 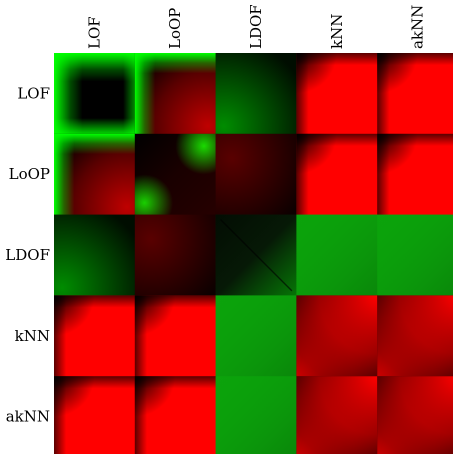 I want to click on heatmap-cell-loop-loop, so click(x=175, y=174).